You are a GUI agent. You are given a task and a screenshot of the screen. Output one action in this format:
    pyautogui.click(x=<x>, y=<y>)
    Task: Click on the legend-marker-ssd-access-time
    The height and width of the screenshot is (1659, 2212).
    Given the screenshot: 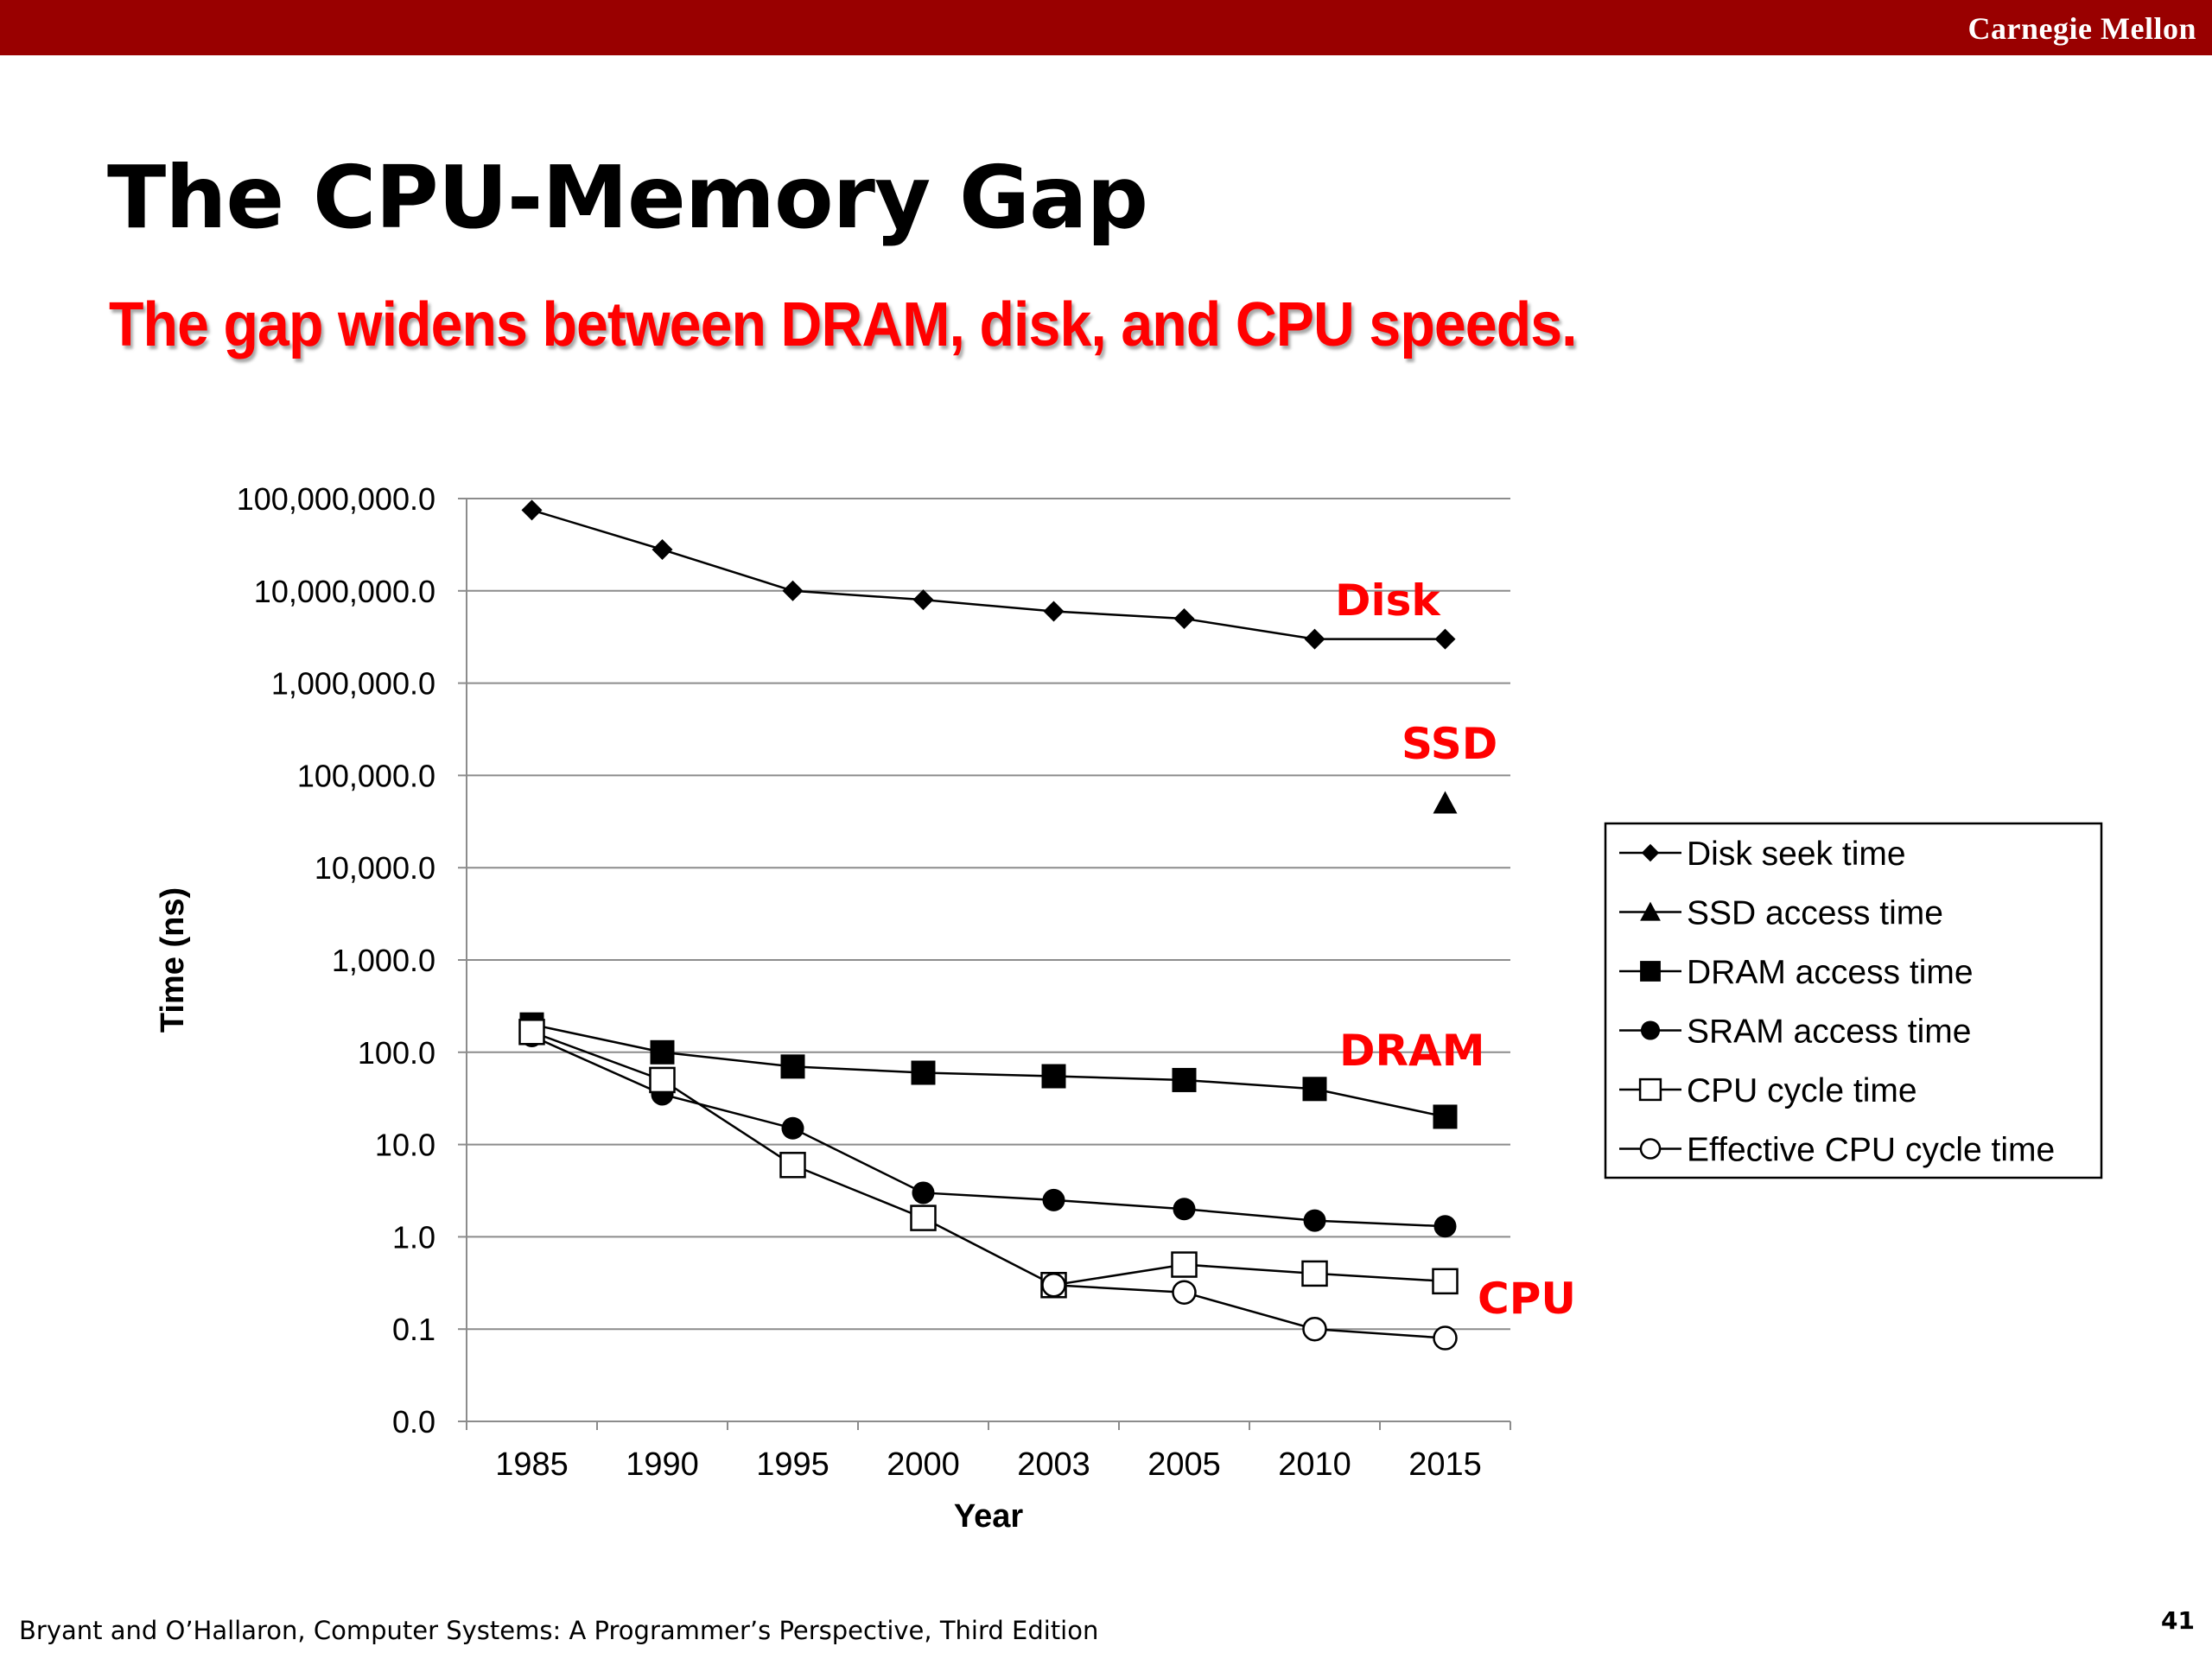 What is the action you would take?
    pyautogui.click(x=1650, y=911)
    